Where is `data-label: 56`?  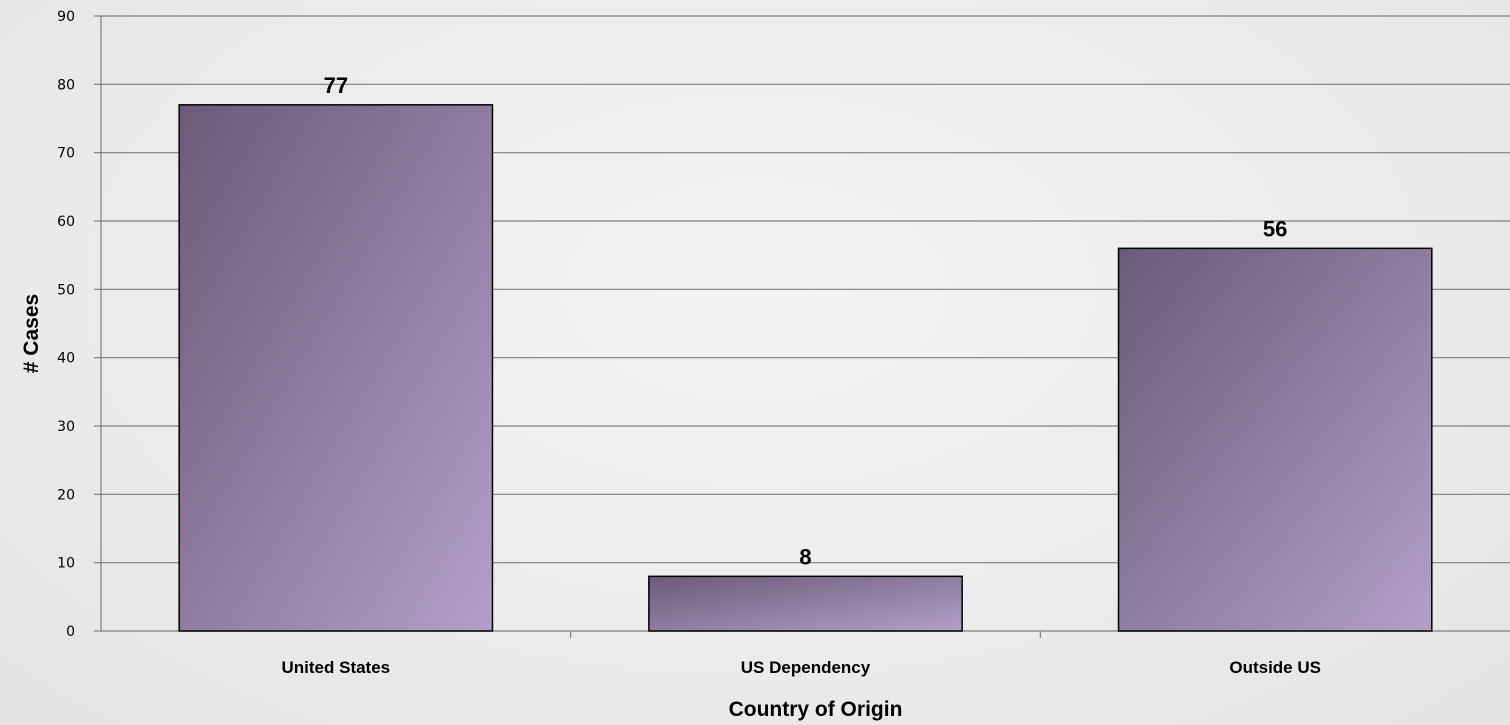
data-label: 56 is located at coordinates (1275, 228).